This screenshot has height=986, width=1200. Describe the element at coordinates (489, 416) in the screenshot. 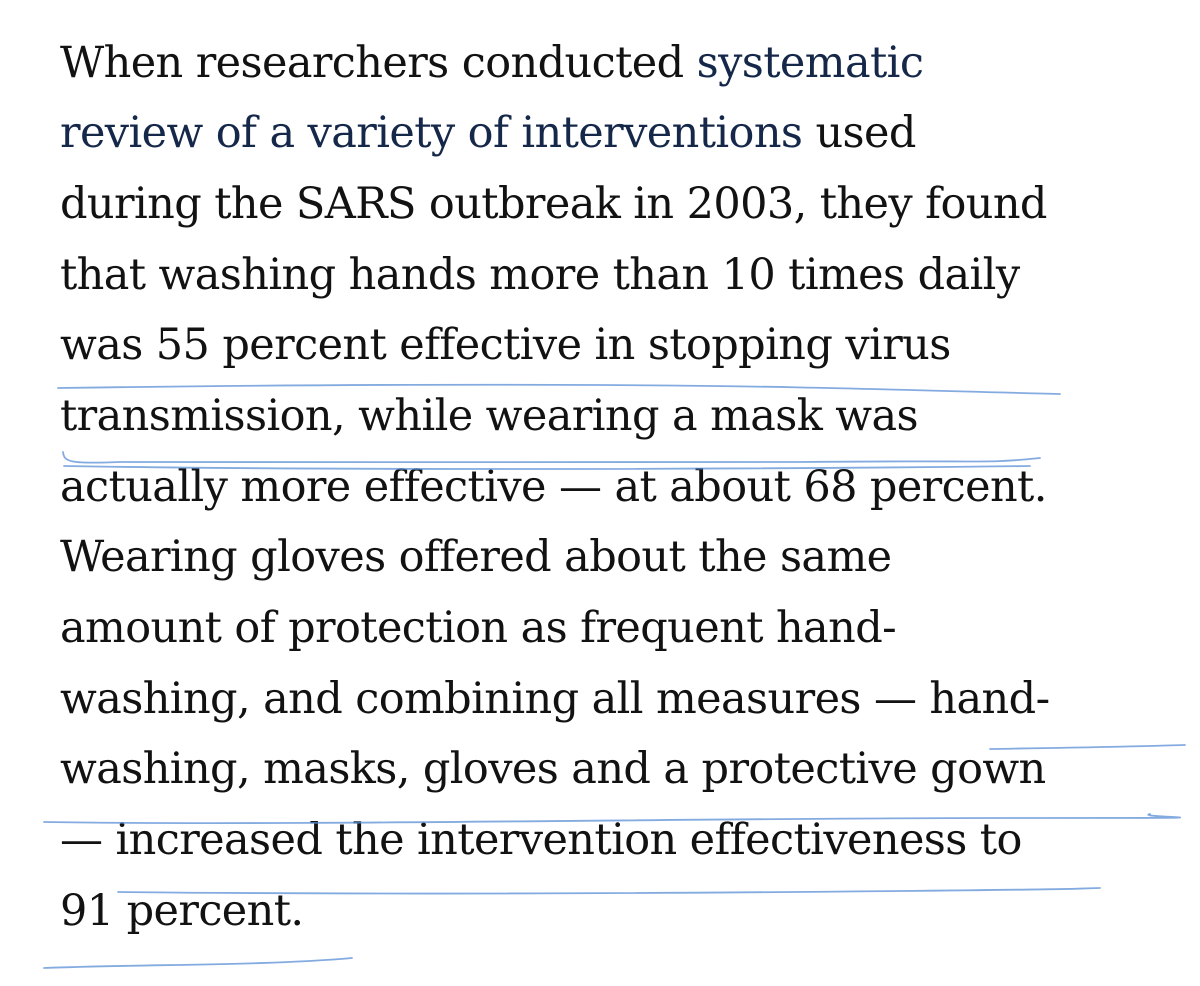

I see `text-line-6: transmission, while wearing a mask was` at that location.